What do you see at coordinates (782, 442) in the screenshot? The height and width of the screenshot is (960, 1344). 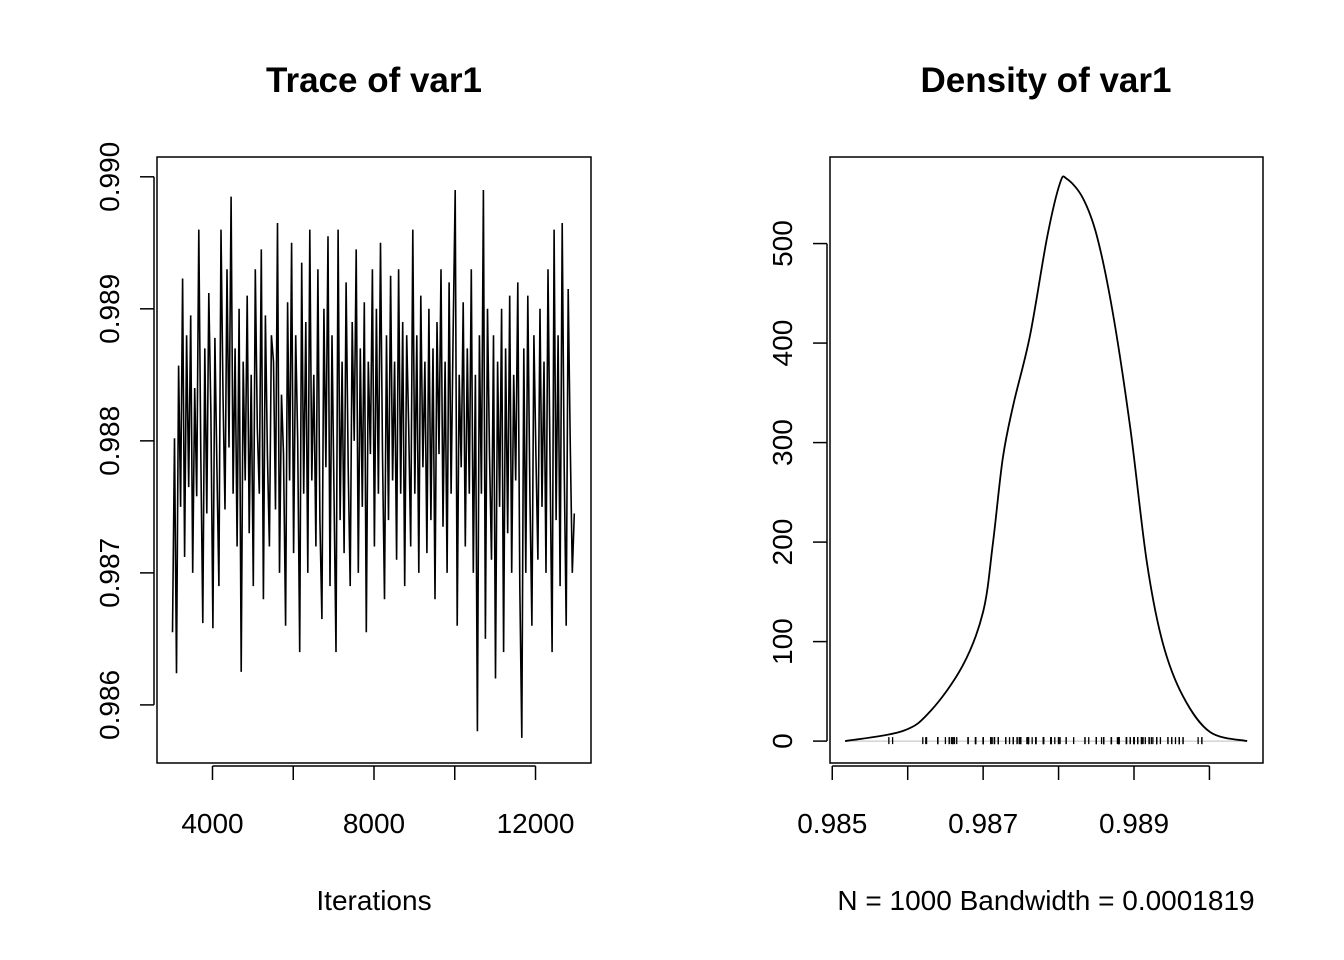 I see `y-tick-label: 300` at bounding box center [782, 442].